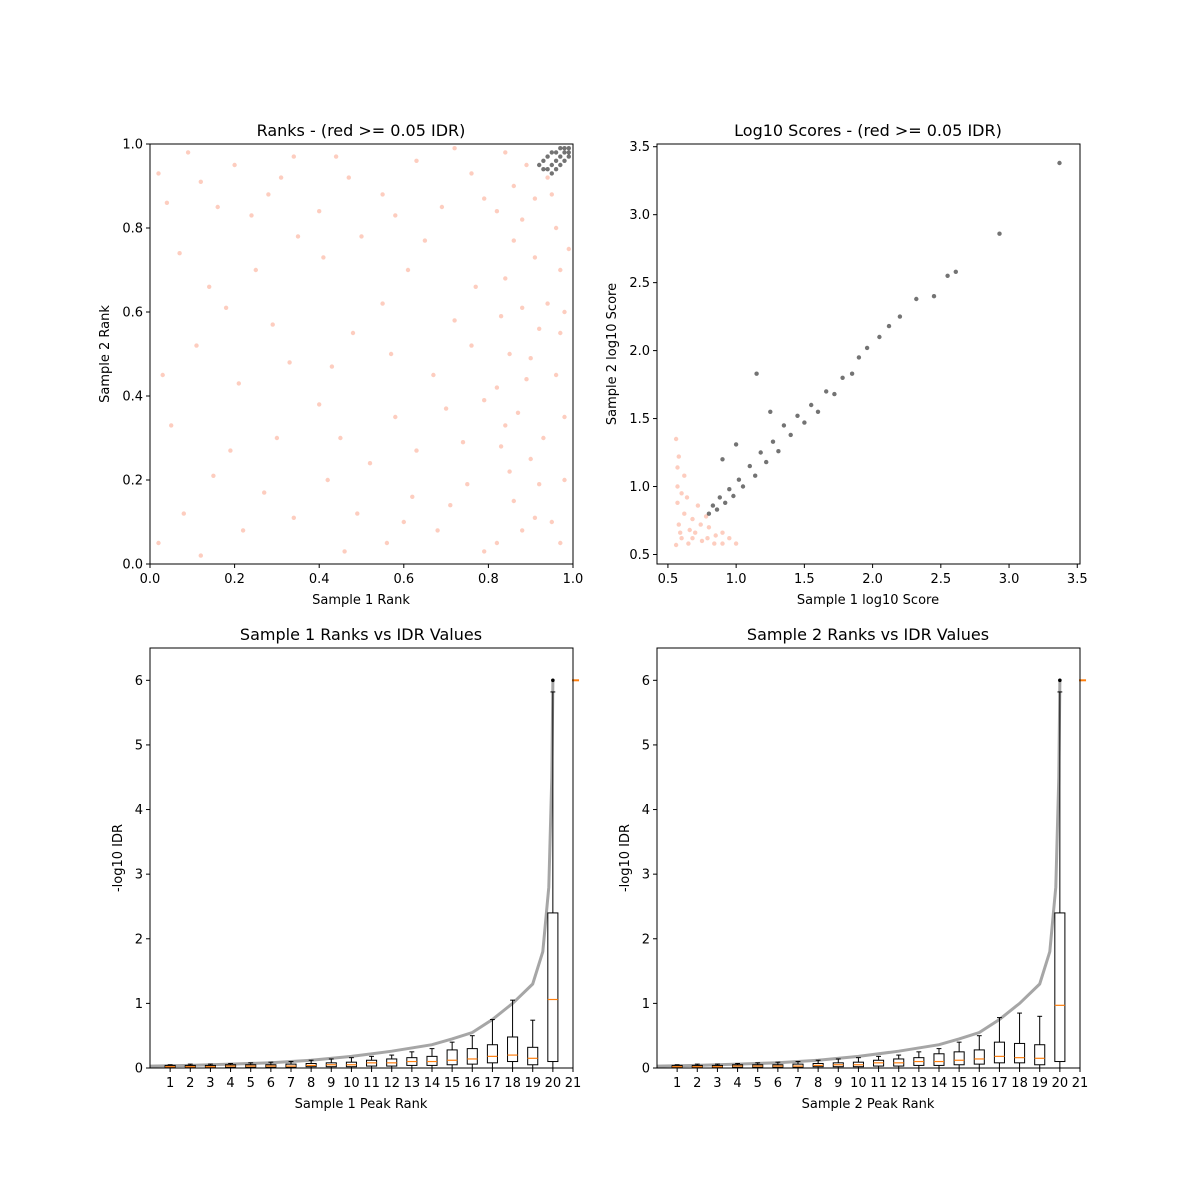  What do you see at coordinates (139, 810) in the screenshot?
I see `y-tick-label: 4` at bounding box center [139, 810].